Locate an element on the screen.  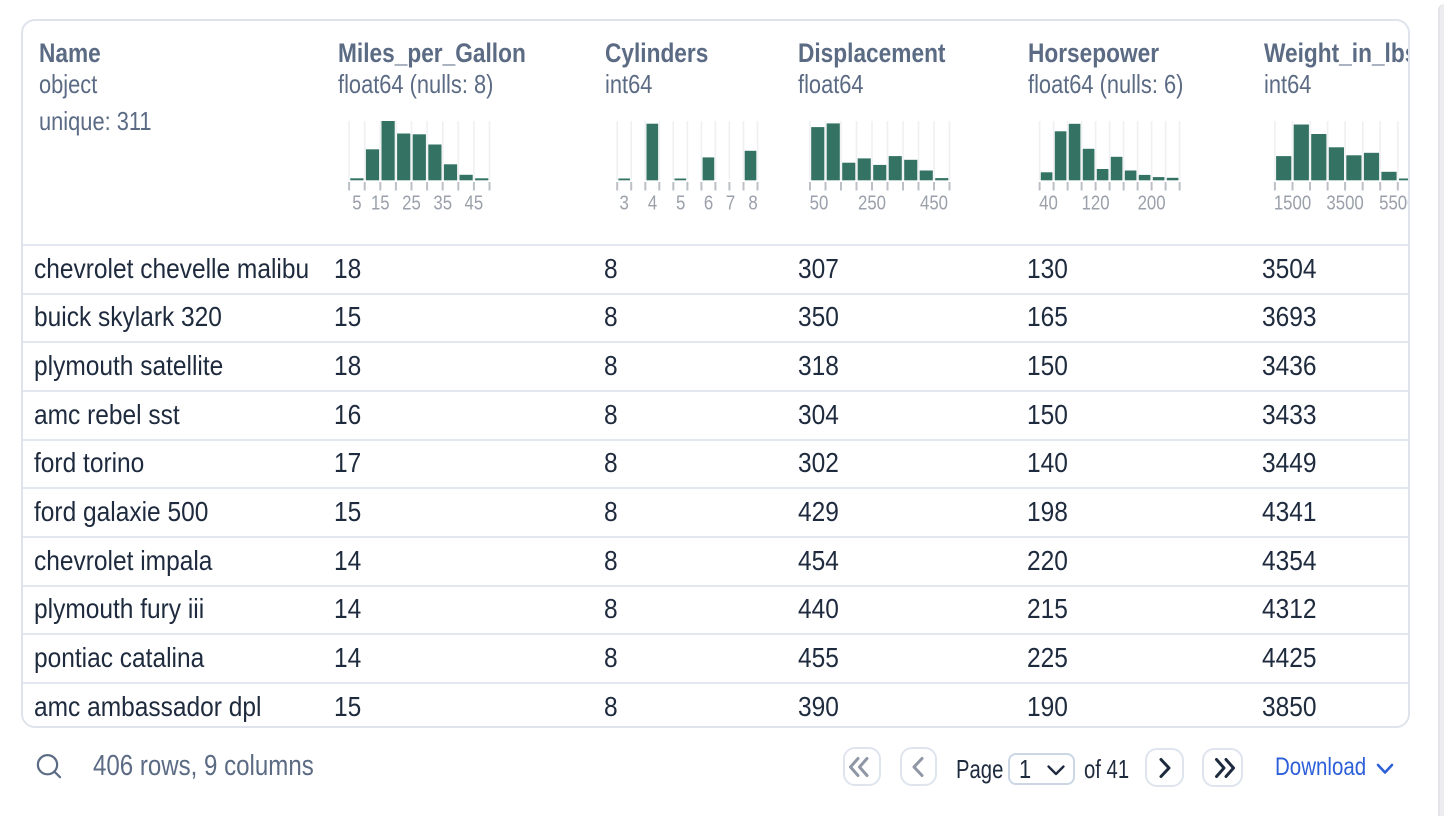
svg-text: 8 is located at coordinates (752, 202).